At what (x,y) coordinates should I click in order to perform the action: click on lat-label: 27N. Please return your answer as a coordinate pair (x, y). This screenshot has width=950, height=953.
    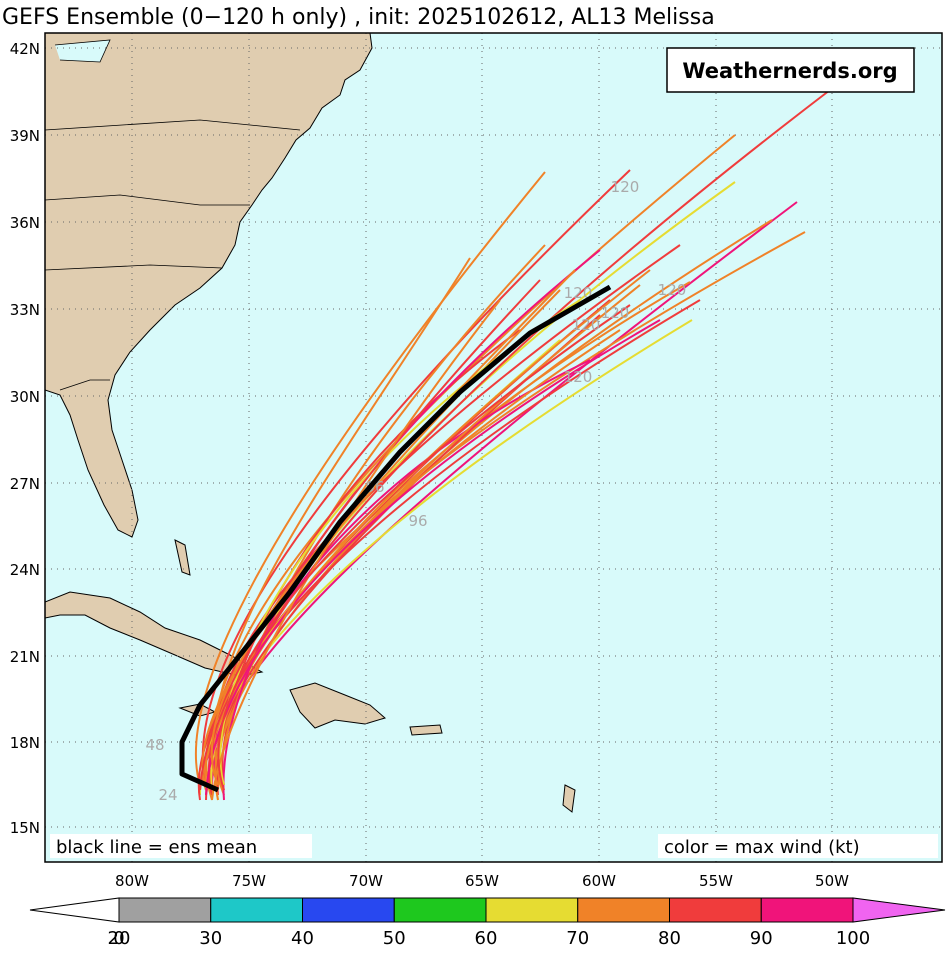
    Looking at the image, I should click on (25, 484).